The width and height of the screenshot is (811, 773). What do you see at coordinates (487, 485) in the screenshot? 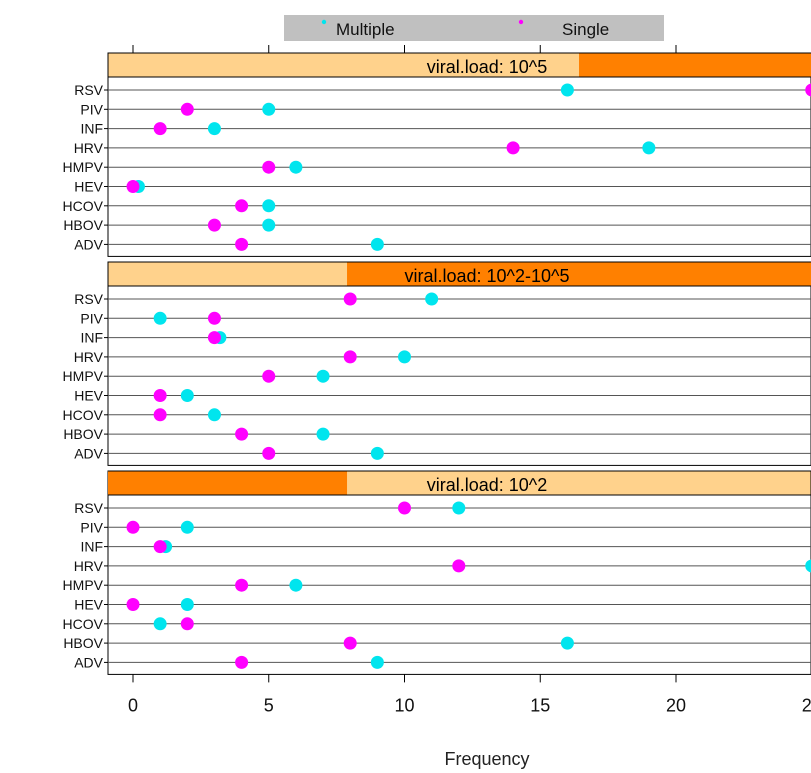
I see `strip-label: viral.load: 10^2` at bounding box center [487, 485].